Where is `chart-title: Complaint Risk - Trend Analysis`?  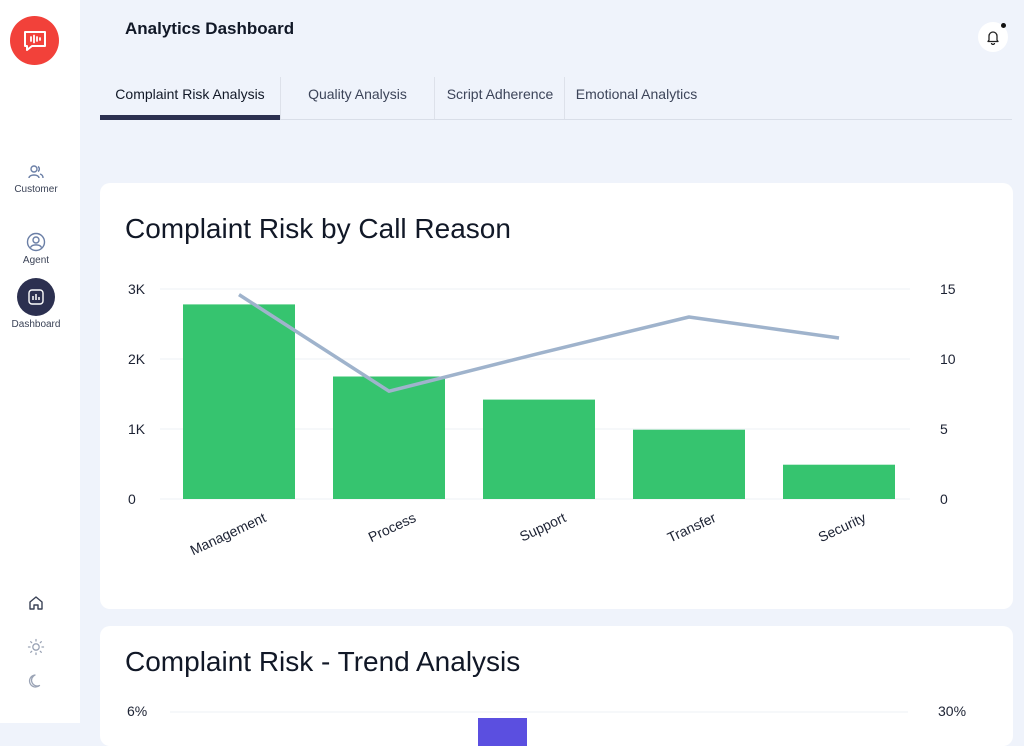
chart-title: Complaint Risk - Trend Analysis is located at coordinates (323, 661).